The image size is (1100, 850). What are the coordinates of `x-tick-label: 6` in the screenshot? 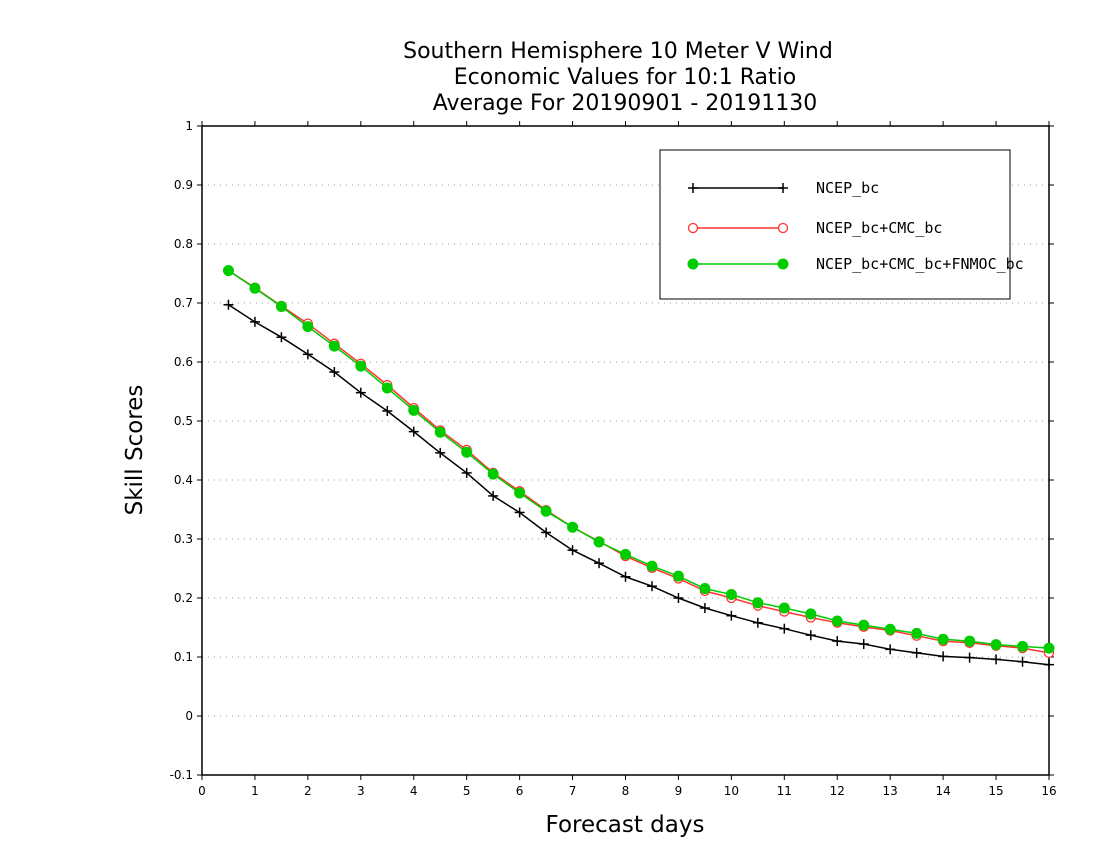 It's located at (520, 791).